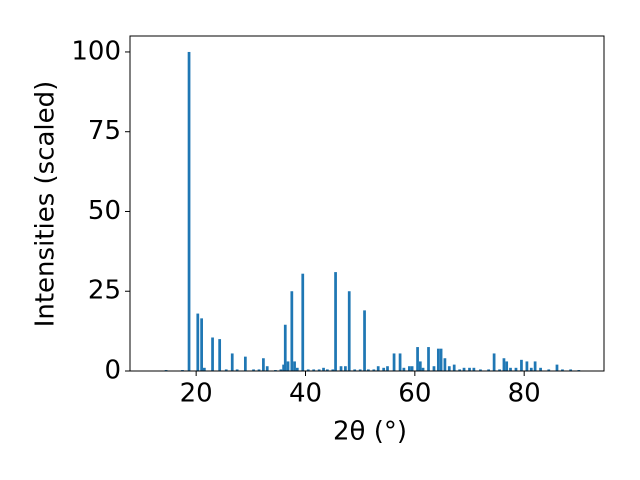 The width and height of the screenshot is (640, 480). Describe the element at coordinates (104, 211) in the screenshot. I see `y-tick-label: 50` at that location.